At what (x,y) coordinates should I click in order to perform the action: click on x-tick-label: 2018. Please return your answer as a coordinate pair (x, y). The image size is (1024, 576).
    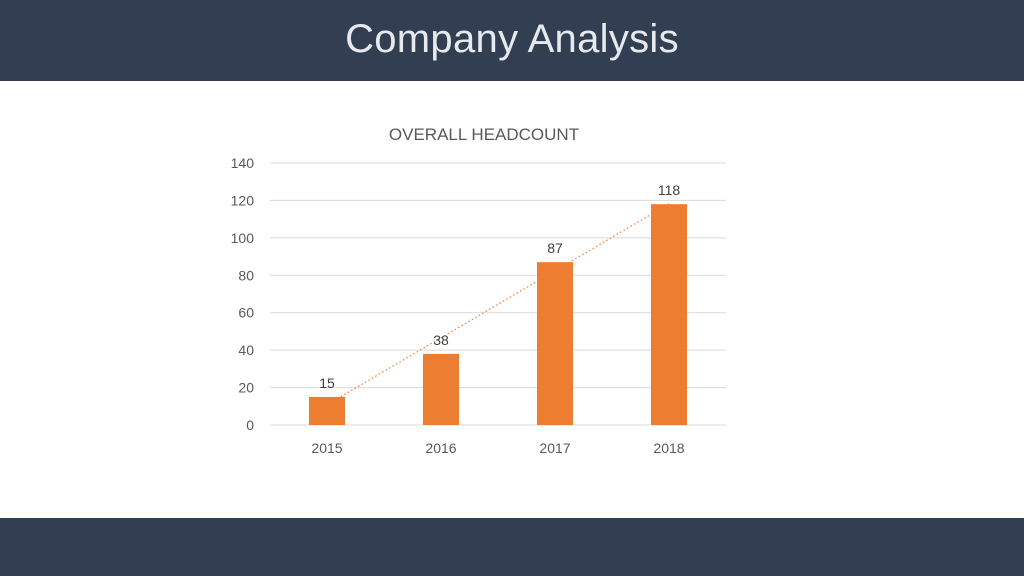
    Looking at the image, I should click on (668, 448).